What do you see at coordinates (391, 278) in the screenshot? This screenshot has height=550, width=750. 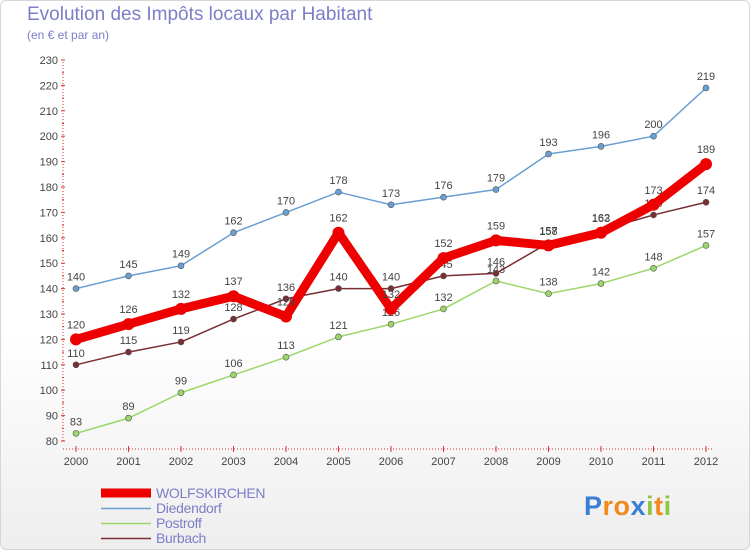 I see `data-label-burbach: 140` at bounding box center [391, 278].